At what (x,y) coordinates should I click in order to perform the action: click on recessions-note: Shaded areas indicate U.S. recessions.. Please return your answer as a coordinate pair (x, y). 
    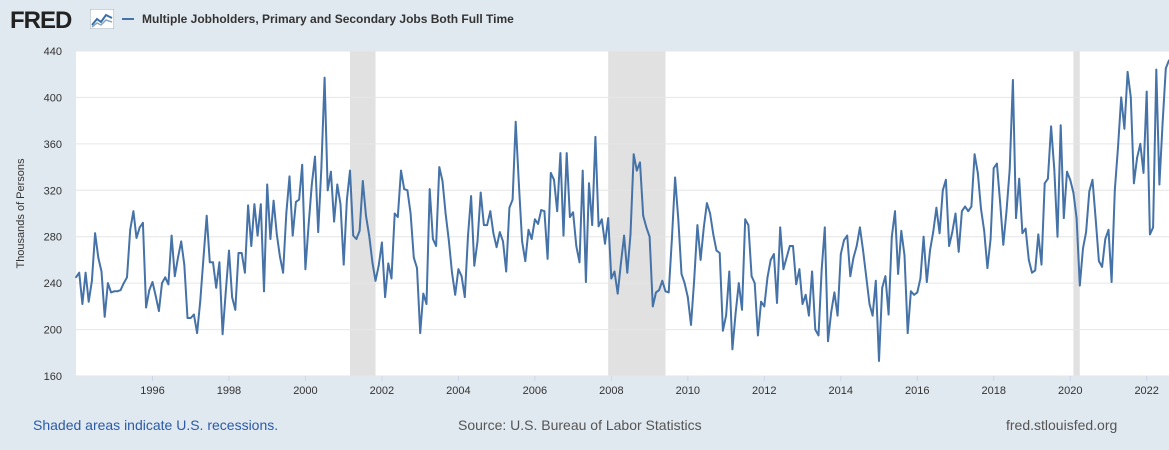
    Looking at the image, I should click on (156, 425).